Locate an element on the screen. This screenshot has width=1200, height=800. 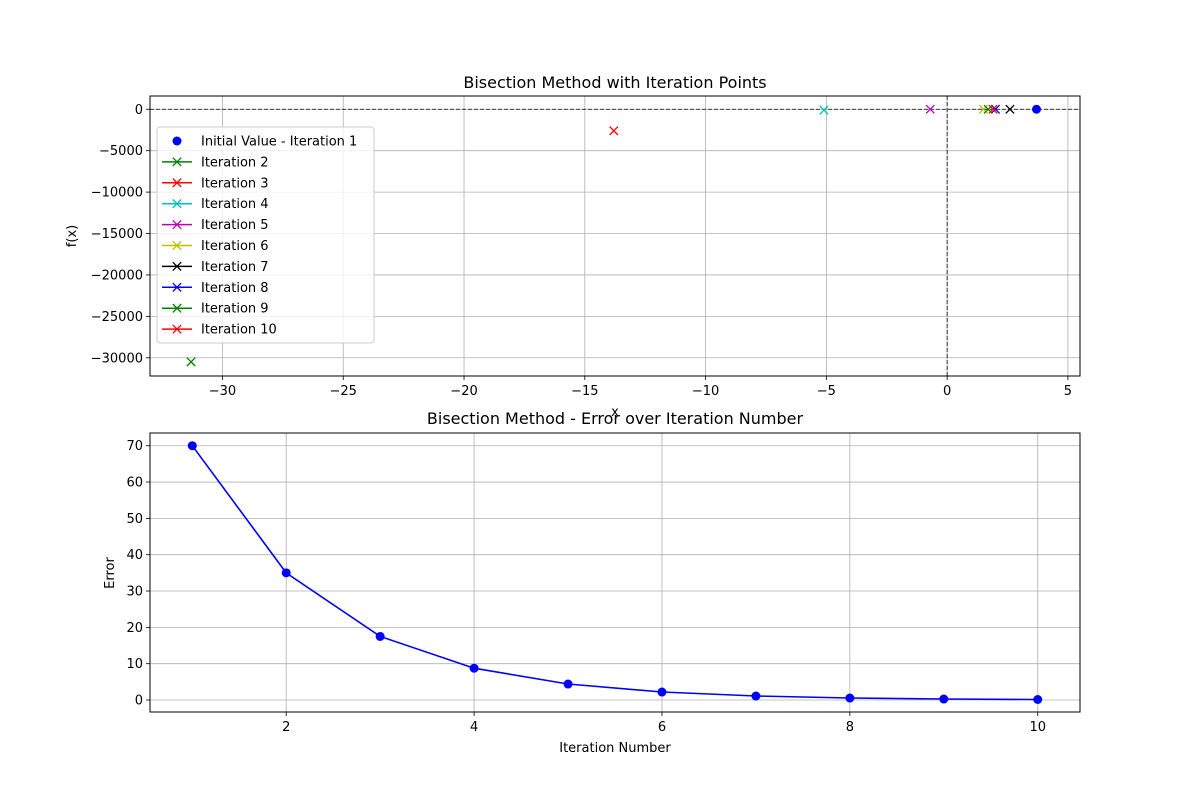
legend-label: Iteration 6 is located at coordinates (235, 246).